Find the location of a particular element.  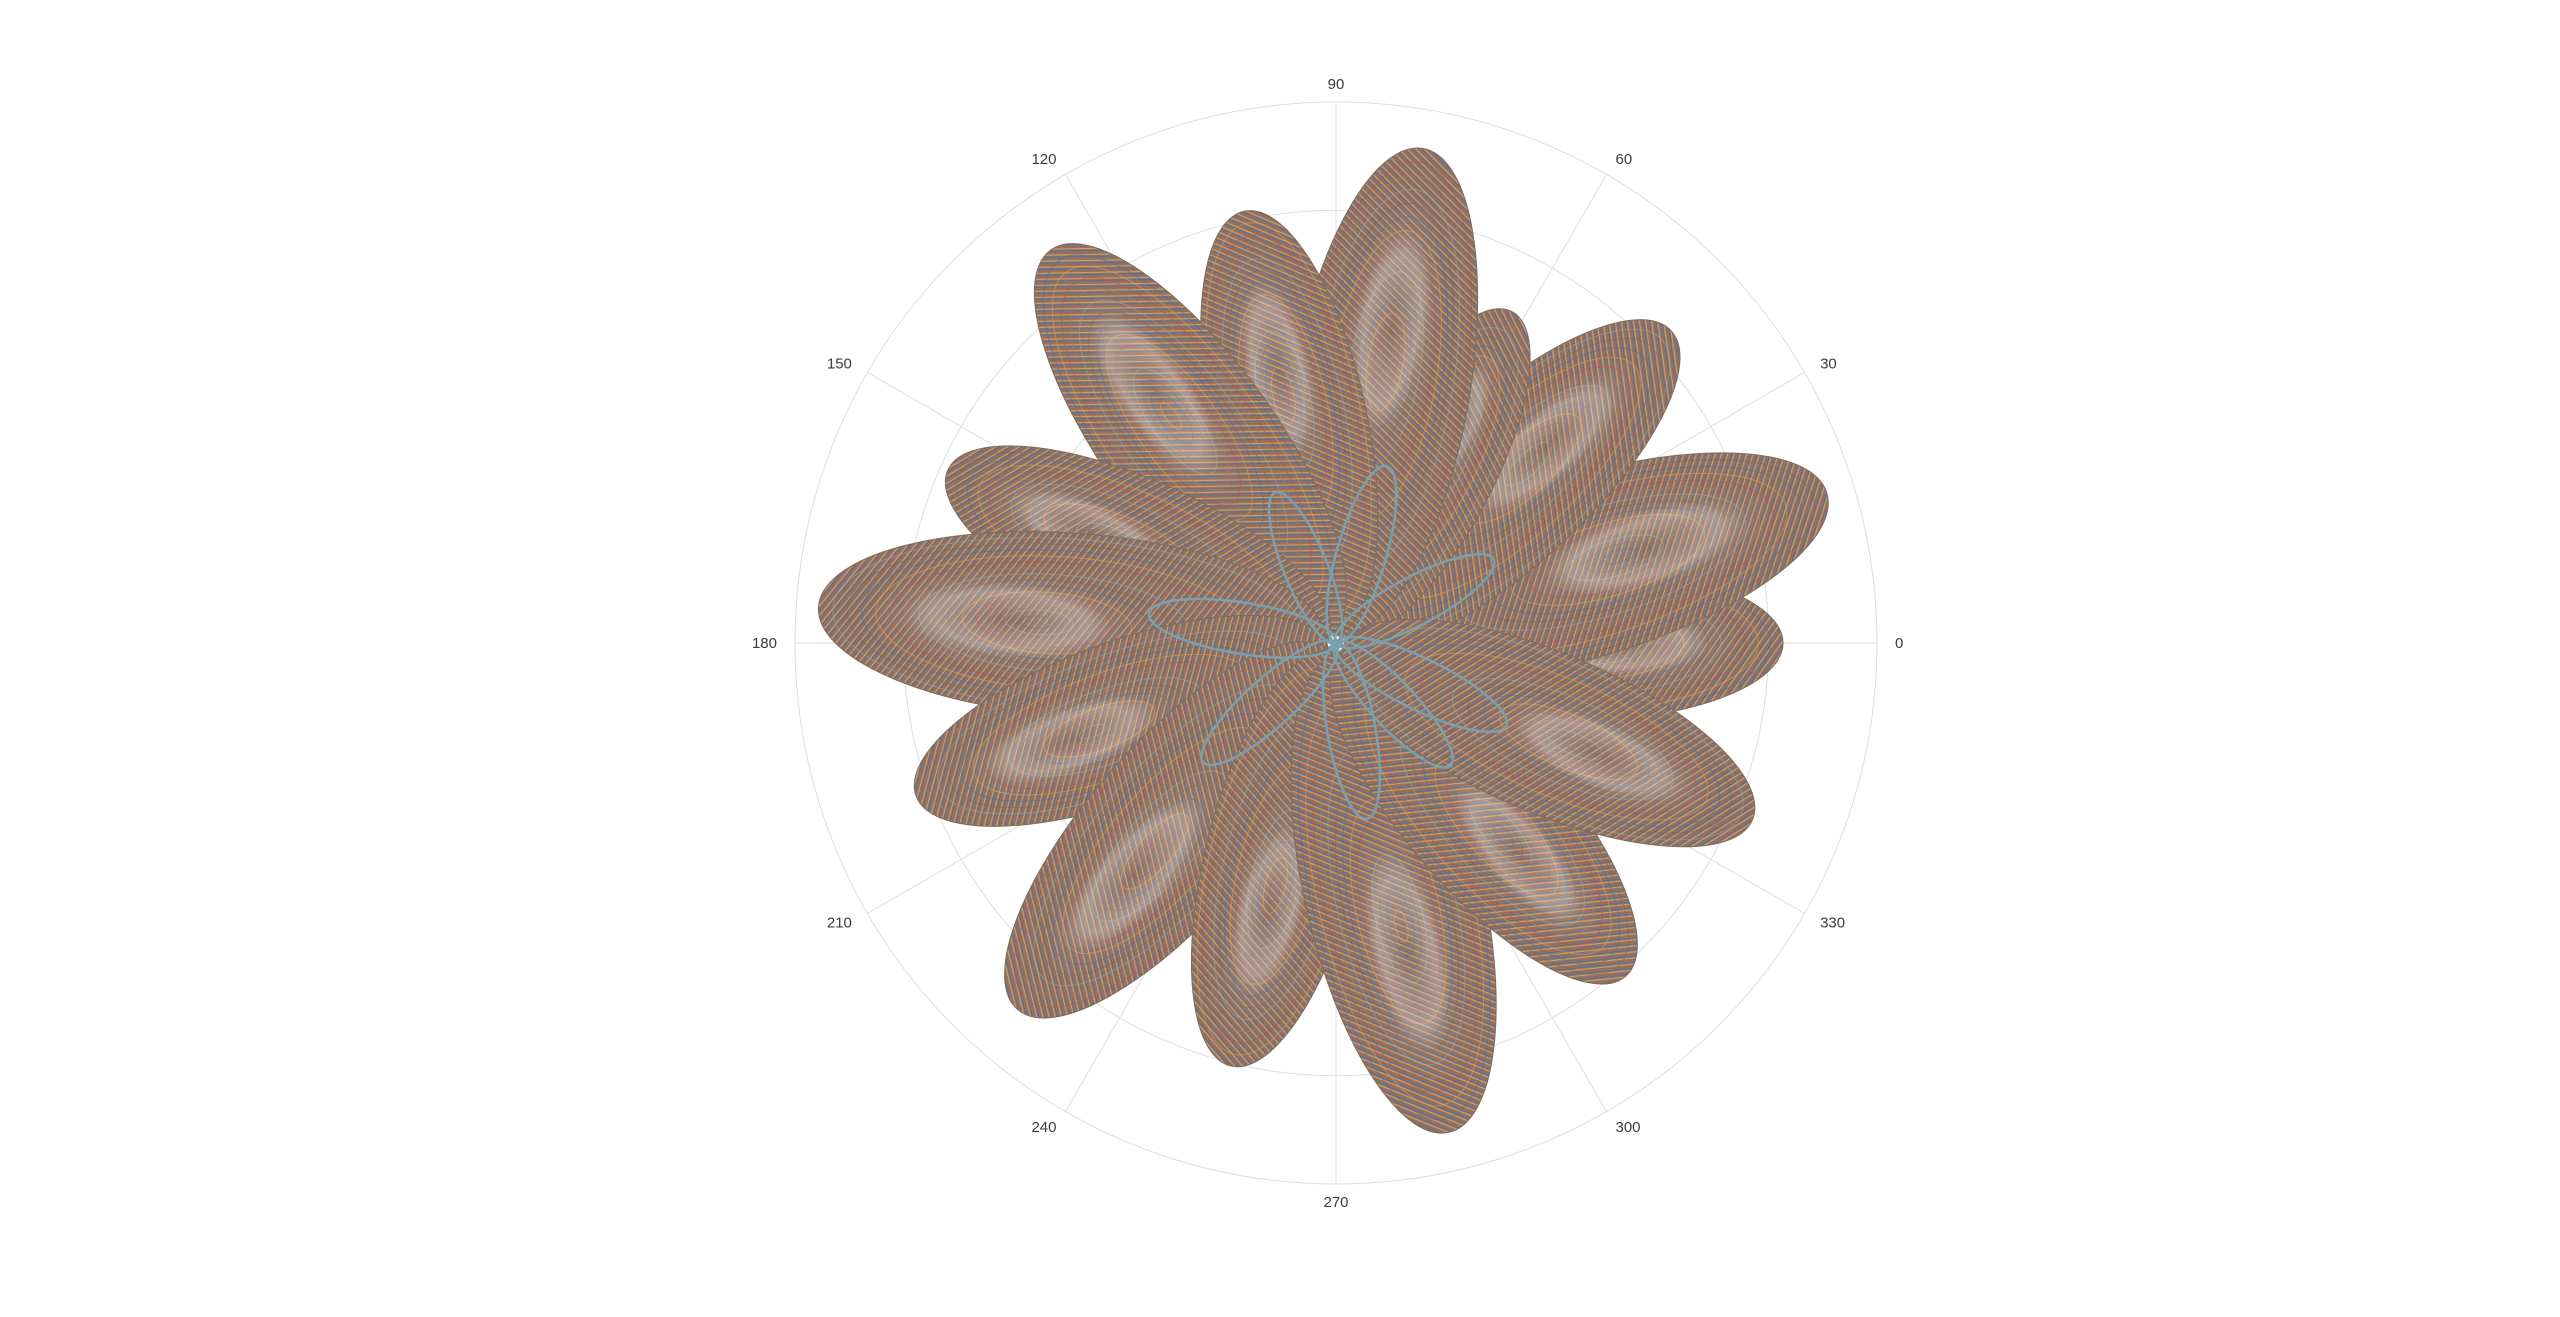

angular-tick-label: 60 is located at coordinates (1624, 159).